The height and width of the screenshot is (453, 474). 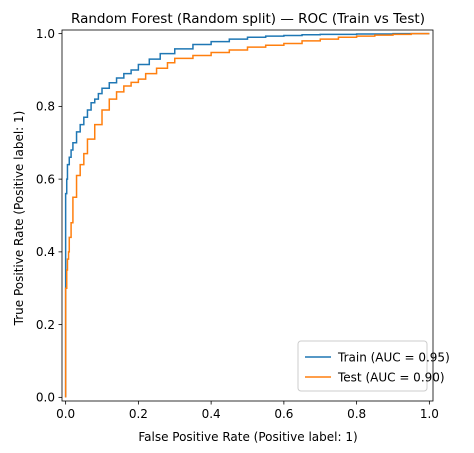 What do you see at coordinates (19, 219) in the screenshot?
I see `y-axis-label: True Positive Rate (Positive label: 1)` at bounding box center [19, 219].